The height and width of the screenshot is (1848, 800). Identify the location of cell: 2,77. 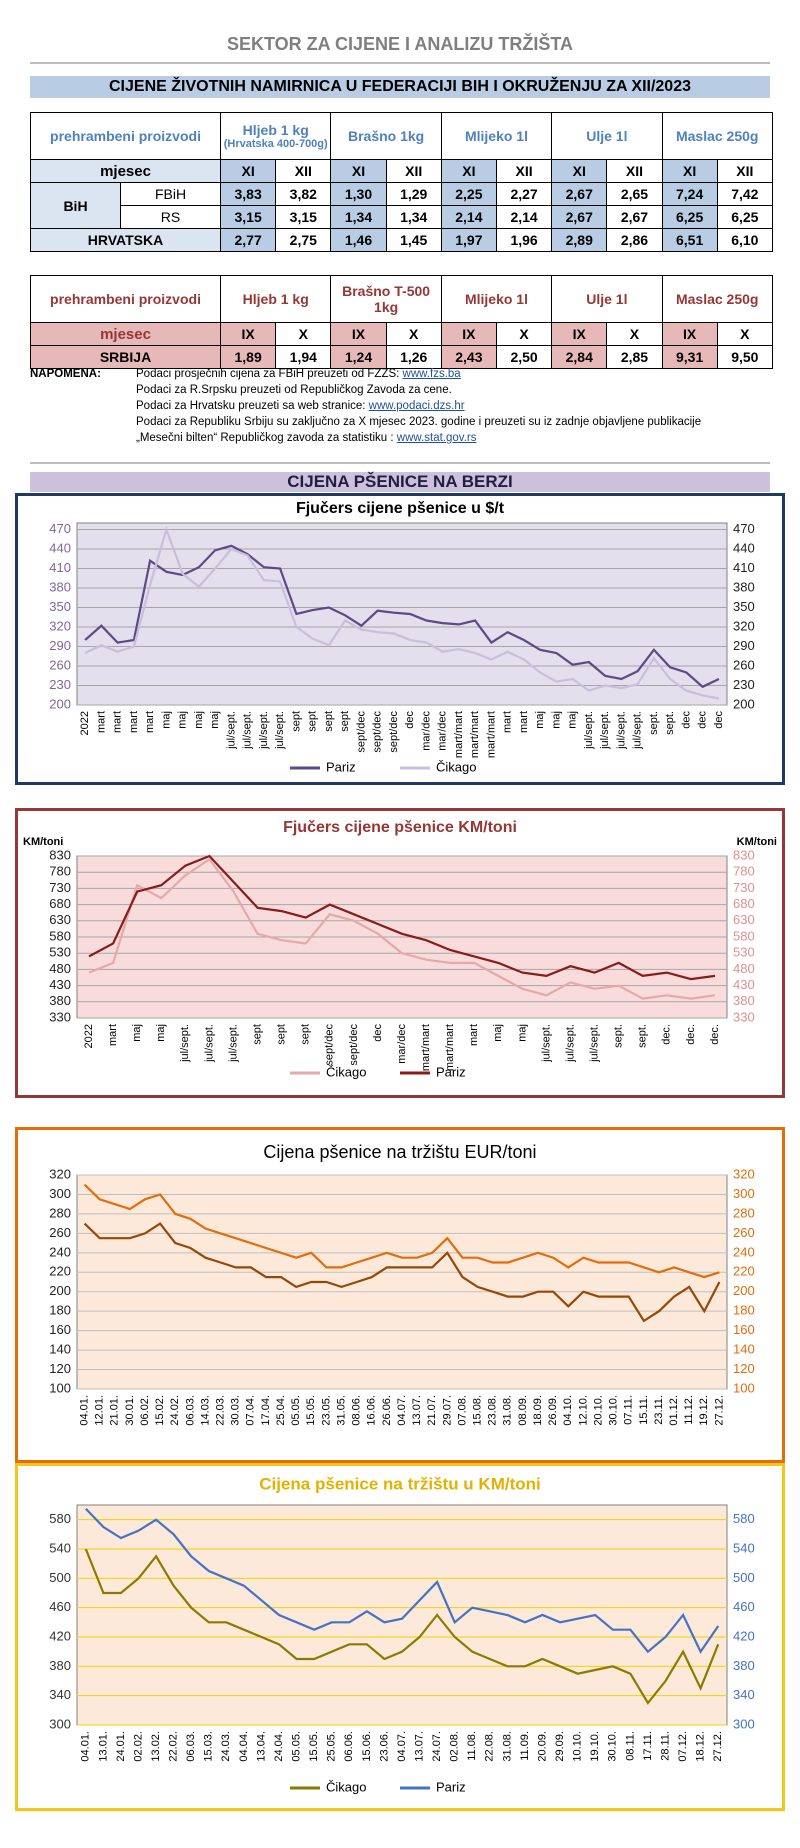
(248, 240).